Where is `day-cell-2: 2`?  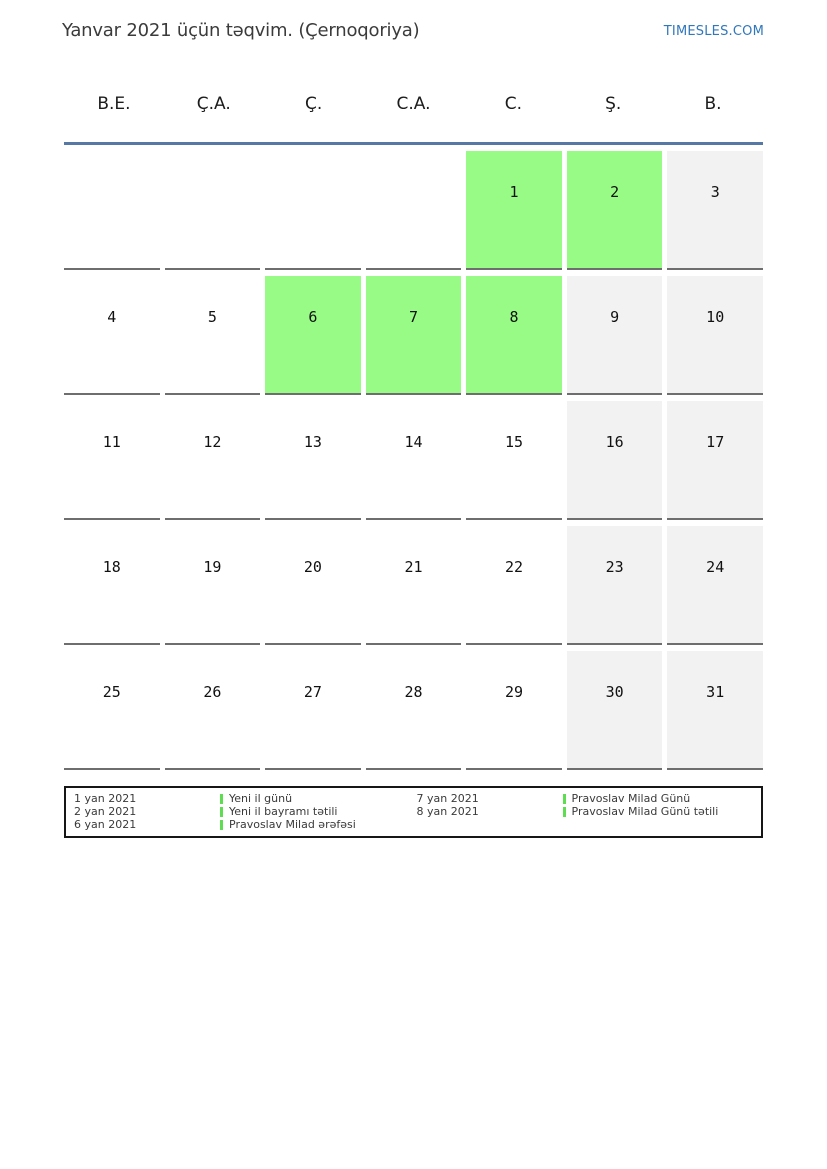
day-cell-2: 2 is located at coordinates (614, 210).